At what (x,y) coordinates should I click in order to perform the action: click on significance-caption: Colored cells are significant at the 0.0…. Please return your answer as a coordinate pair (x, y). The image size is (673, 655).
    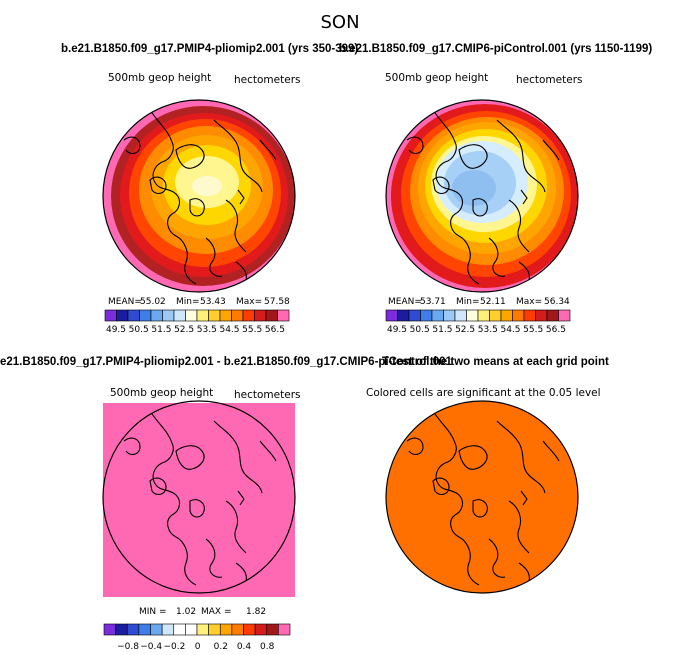
    Looking at the image, I should click on (483, 393).